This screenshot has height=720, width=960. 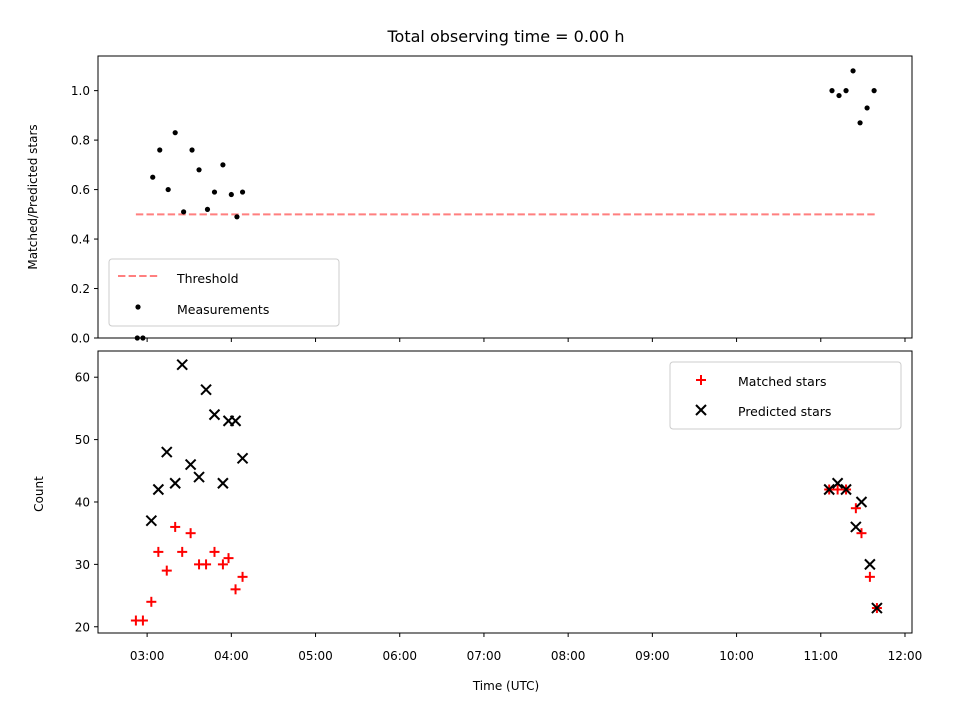 What do you see at coordinates (82, 378) in the screenshot?
I see `bottom-y-tick-label: 60` at bounding box center [82, 378].